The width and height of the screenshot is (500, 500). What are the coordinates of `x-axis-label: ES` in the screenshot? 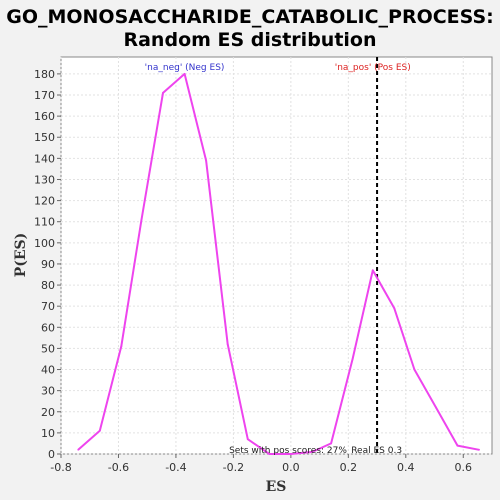 It's located at (276, 487).